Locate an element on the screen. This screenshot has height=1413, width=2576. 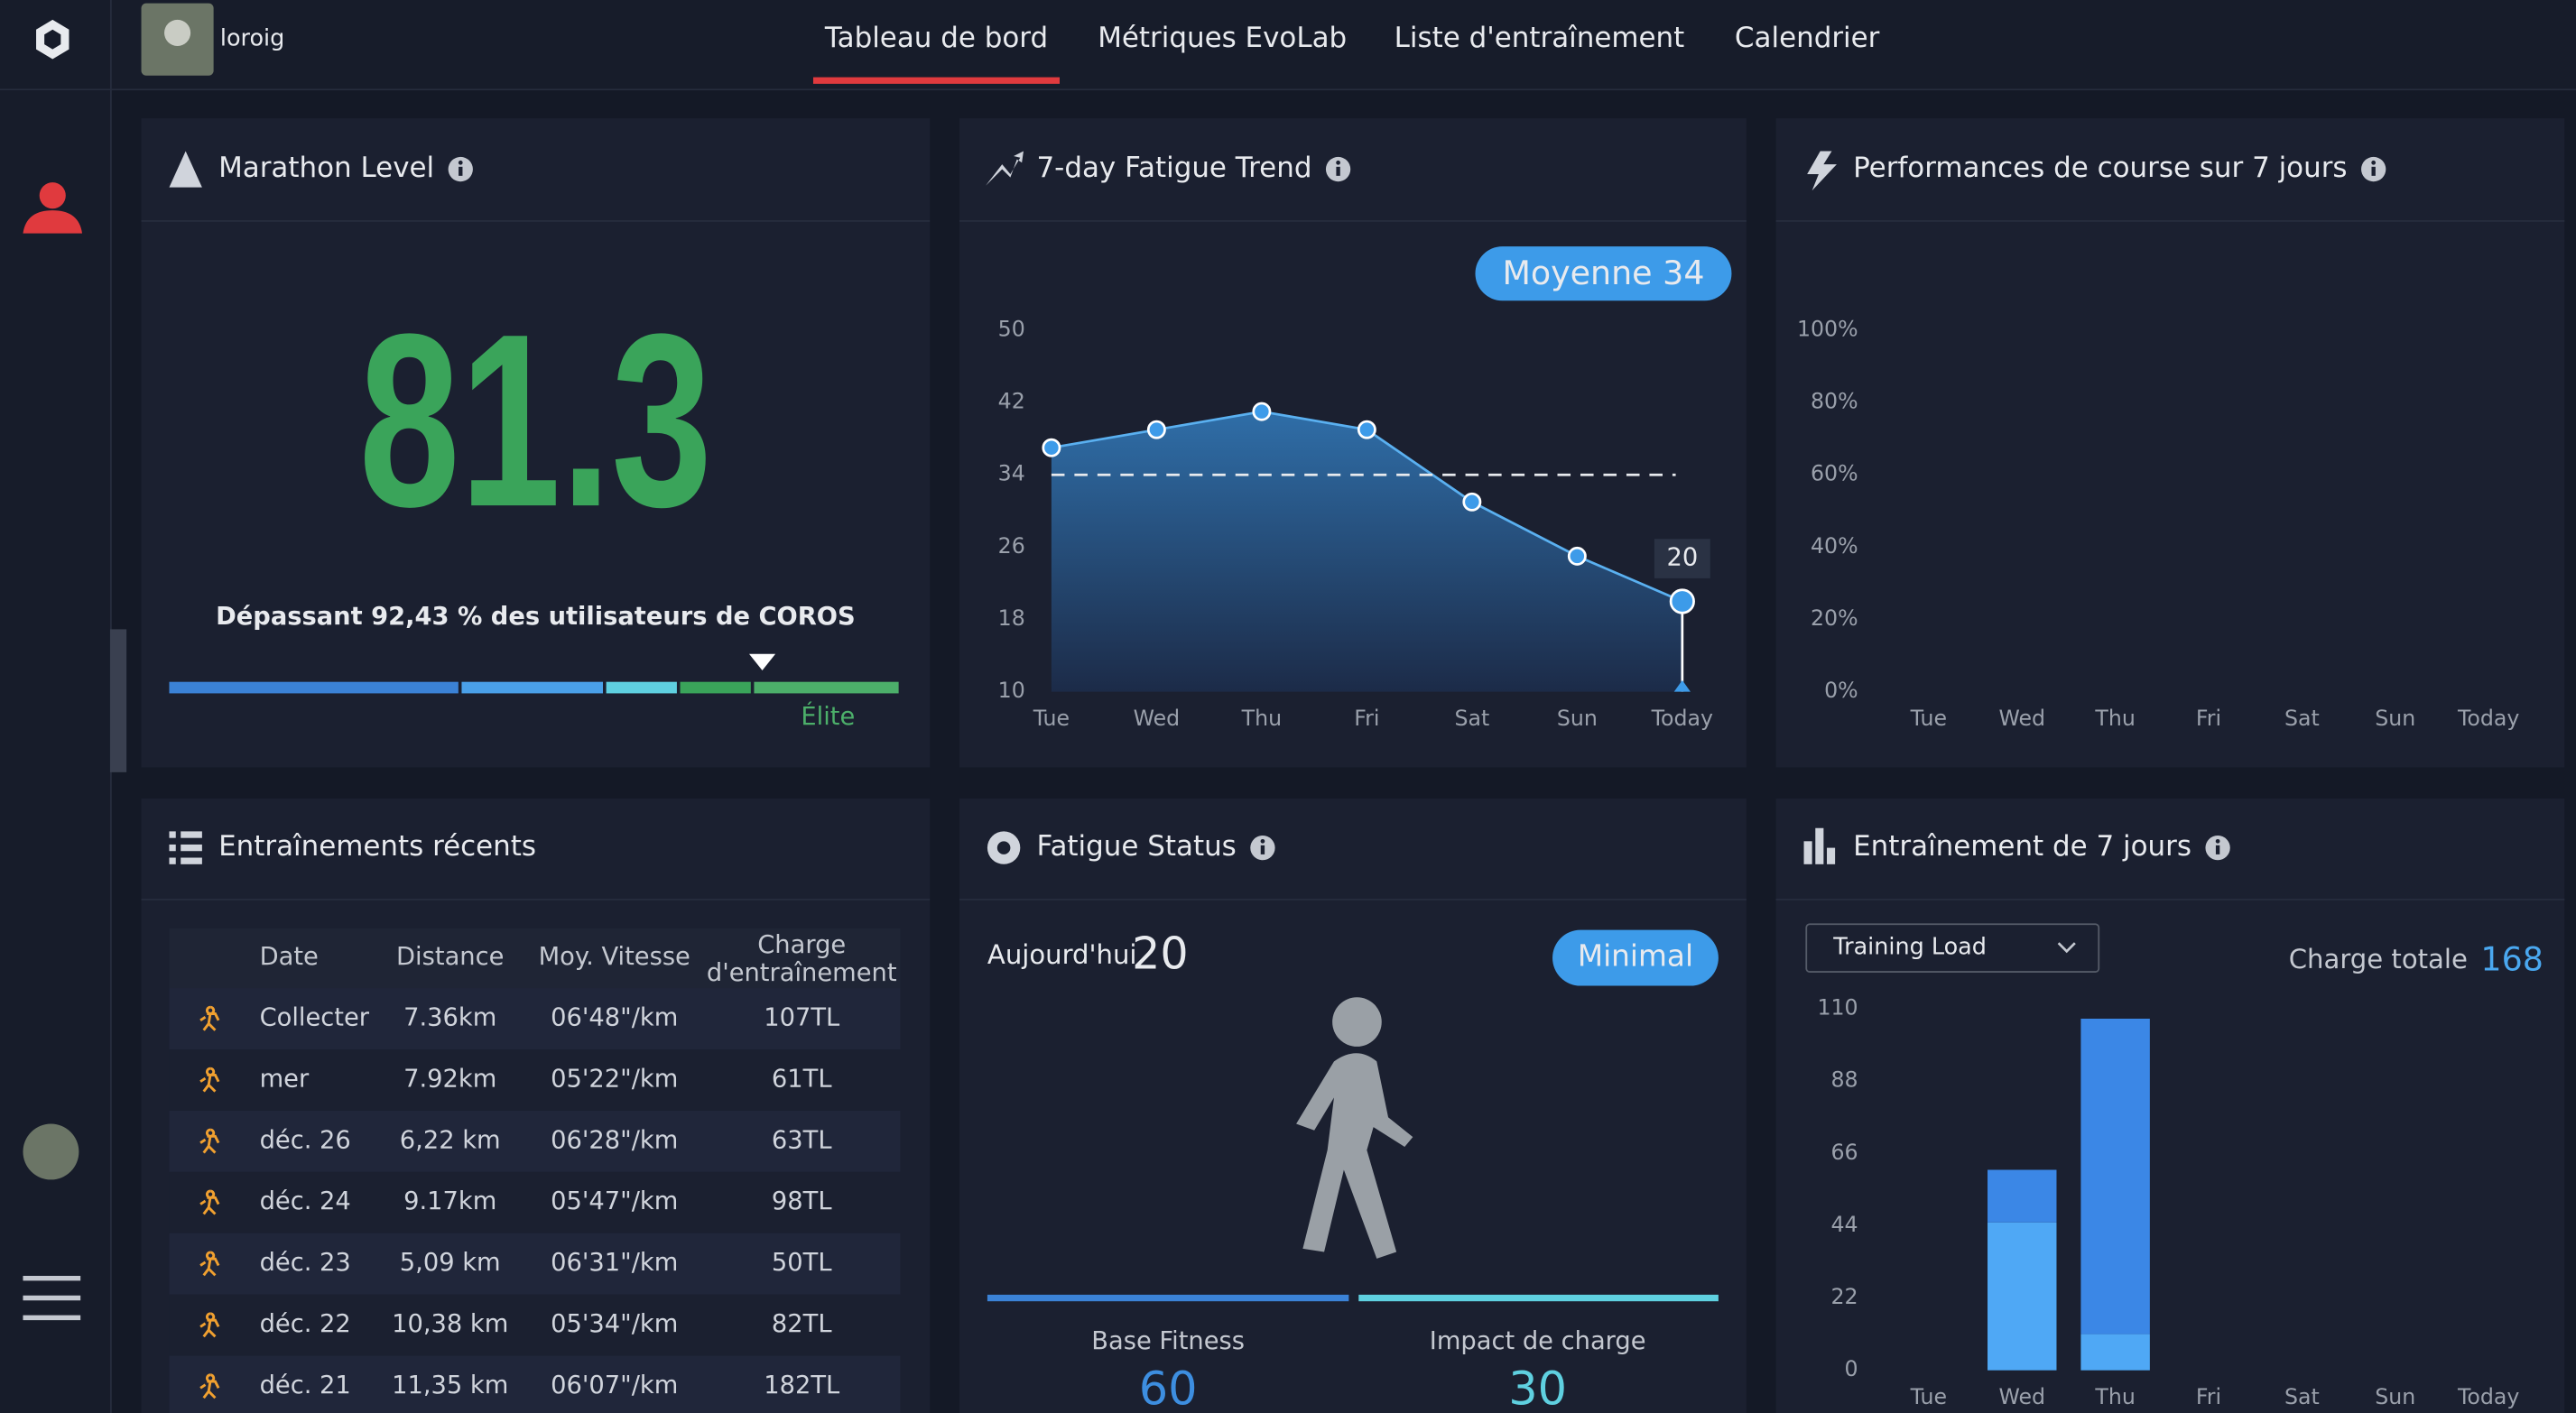
x-tick-label: Wed is located at coordinates (2022, 718).